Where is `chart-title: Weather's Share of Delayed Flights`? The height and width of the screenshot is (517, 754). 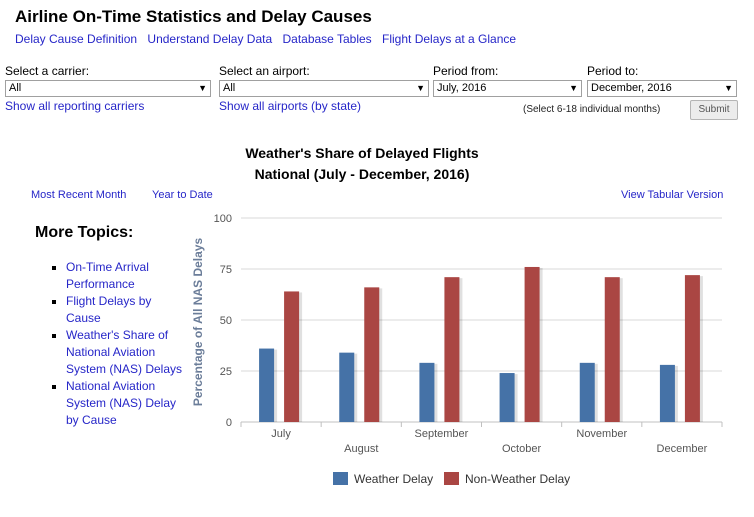 chart-title: Weather's Share of Delayed Flights is located at coordinates (362, 153).